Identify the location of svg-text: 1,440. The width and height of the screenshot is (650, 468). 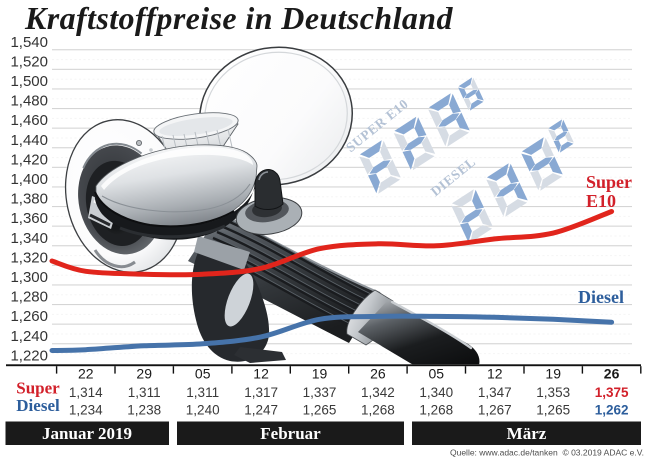
(29, 140).